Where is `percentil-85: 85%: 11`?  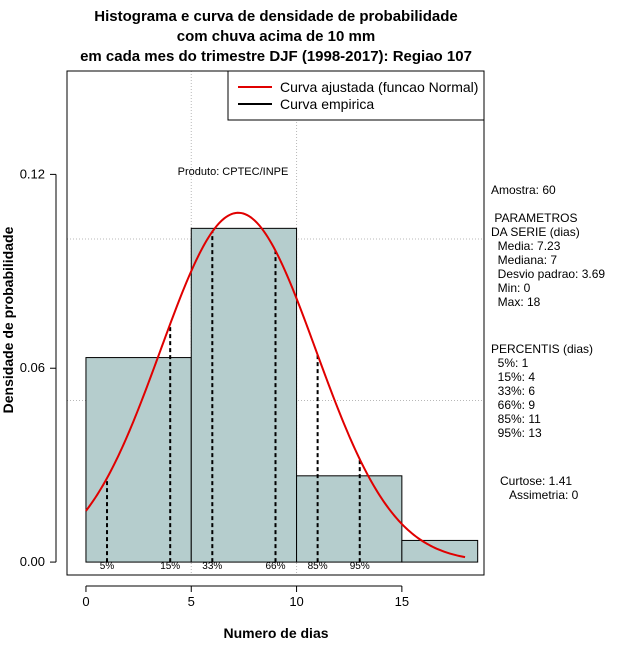
percentil-85: 85%: 11 is located at coordinates (516, 419).